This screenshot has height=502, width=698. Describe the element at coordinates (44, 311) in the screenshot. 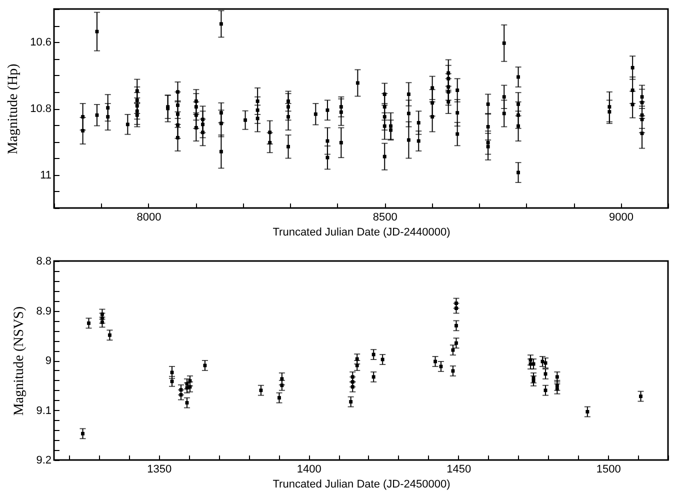

I see `y-tick-label: 8.9` at that location.